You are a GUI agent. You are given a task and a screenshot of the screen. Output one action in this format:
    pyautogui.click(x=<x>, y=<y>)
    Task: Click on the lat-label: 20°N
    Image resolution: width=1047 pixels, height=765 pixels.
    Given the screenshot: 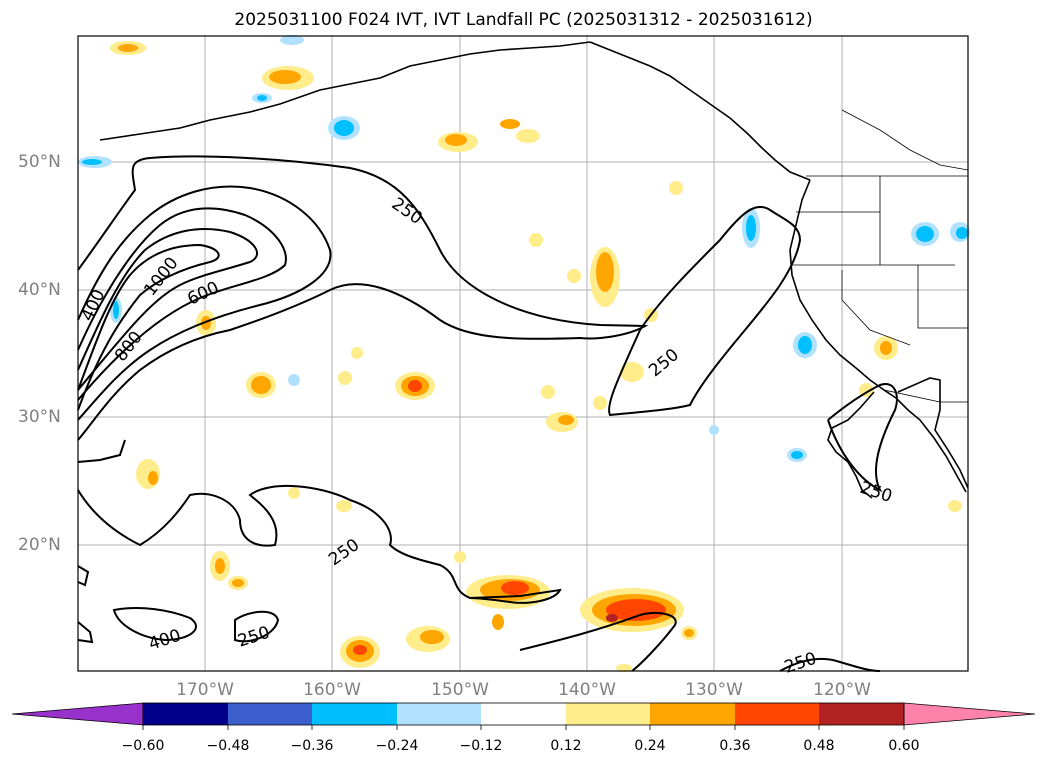 What is the action you would take?
    pyautogui.click(x=39, y=545)
    